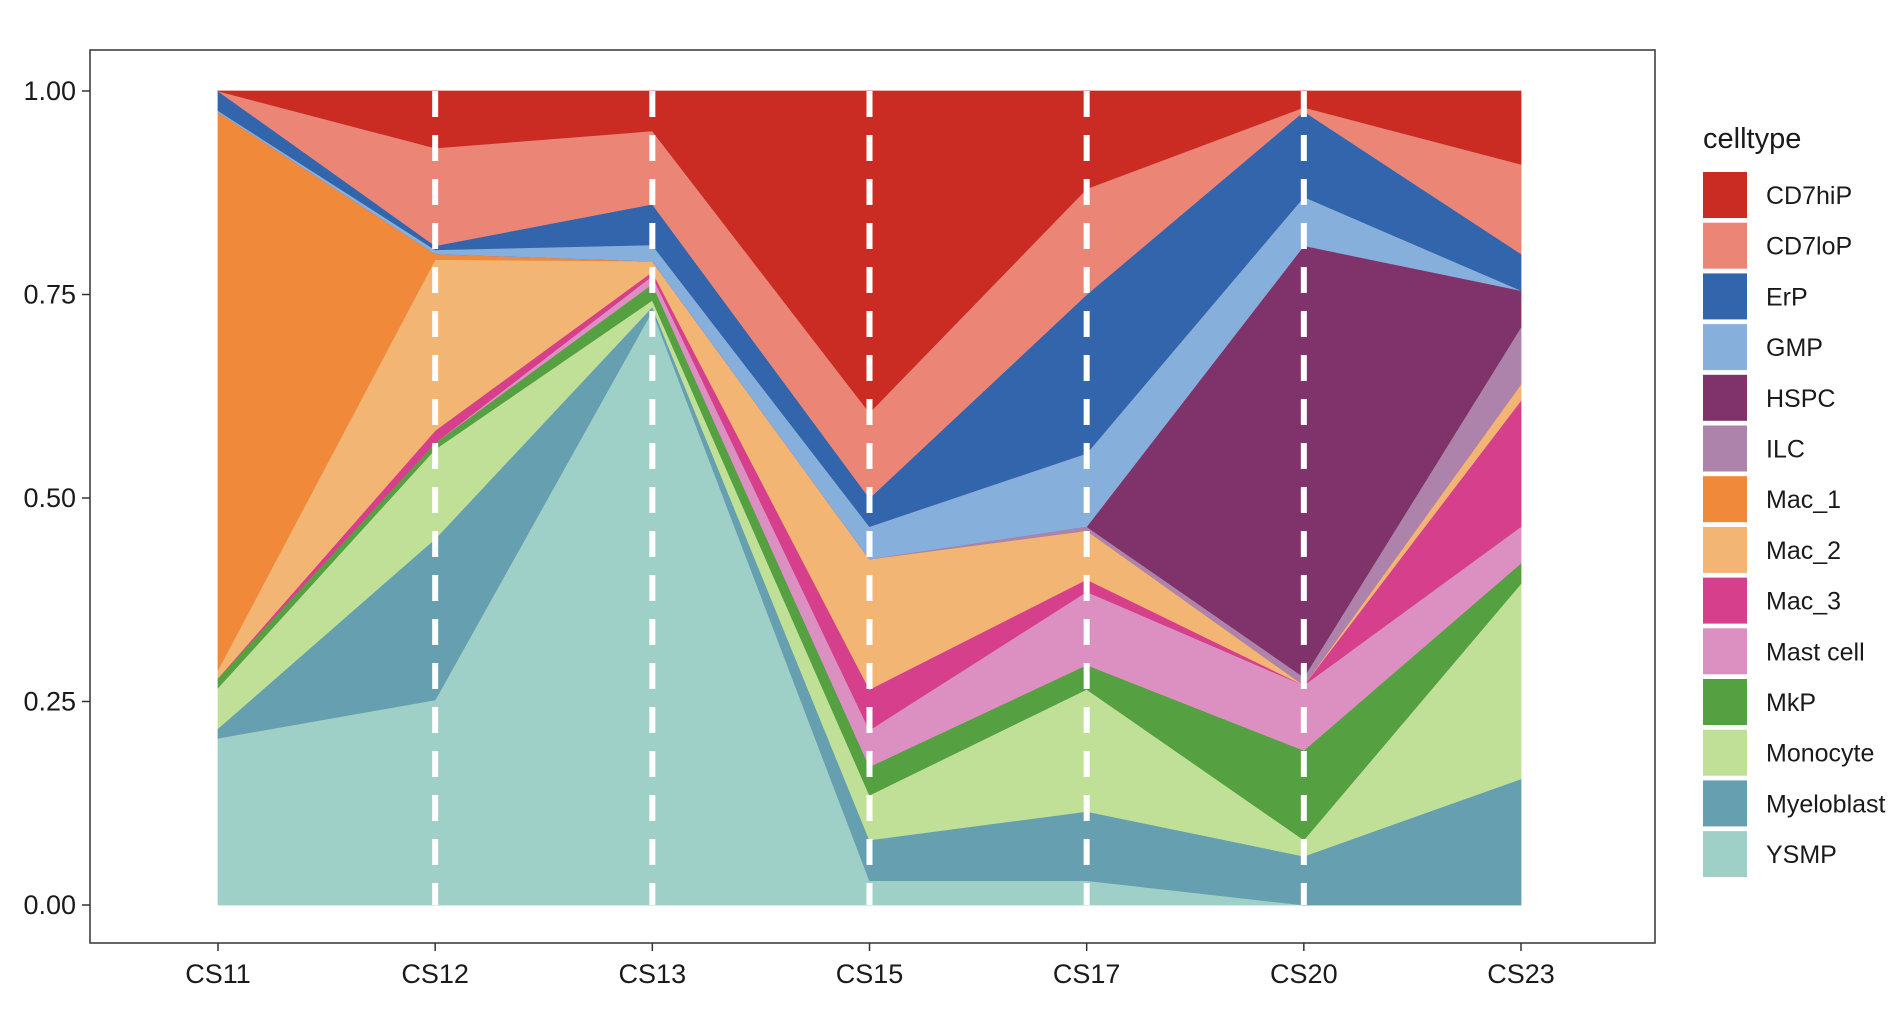 The image size is (1898, 1010). Describe the element at coordinates (49, 498) in the screenshot. I see `y-tick-label: 0.50` at that location.